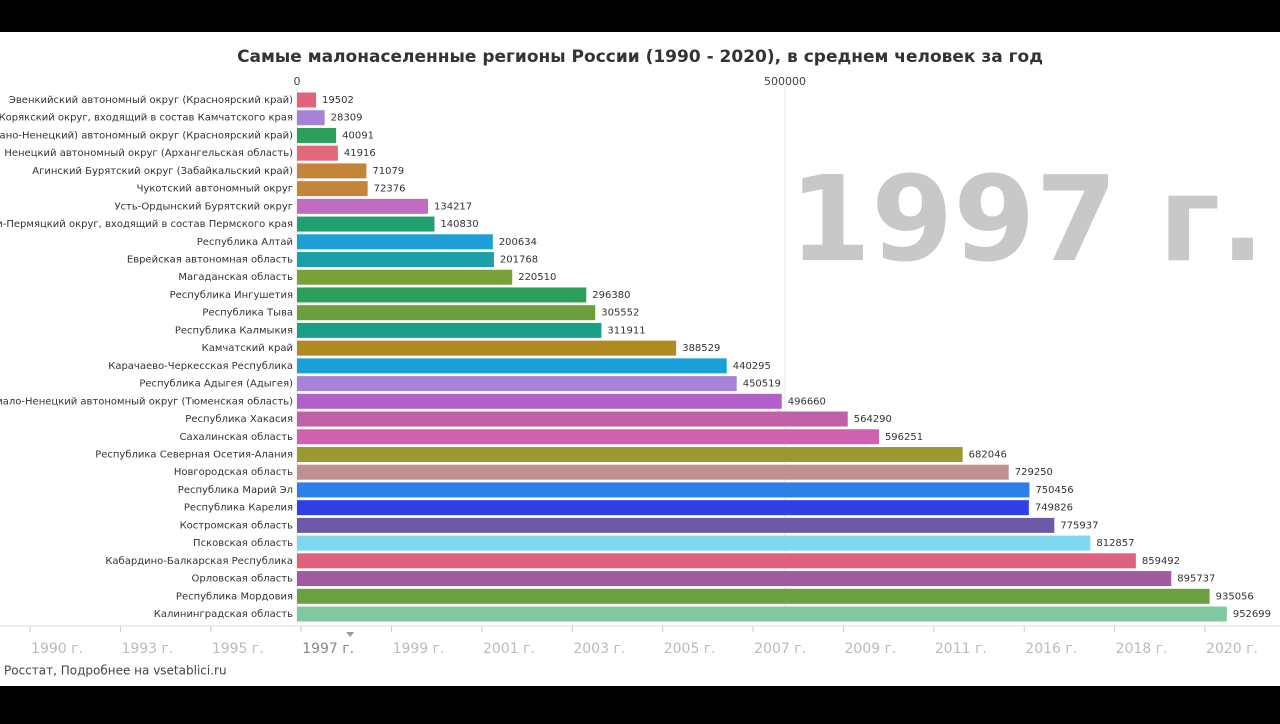  Describe the element at coordinates (519, 260) in the screenshot. I see `value-label: 201768` at that location.